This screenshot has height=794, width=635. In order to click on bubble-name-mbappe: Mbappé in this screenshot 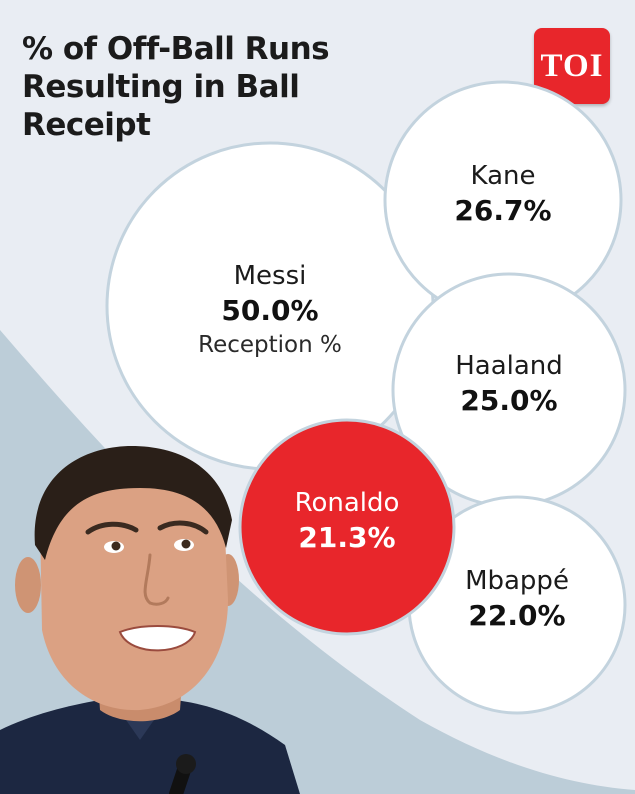, I will do `click(517, 581)`.